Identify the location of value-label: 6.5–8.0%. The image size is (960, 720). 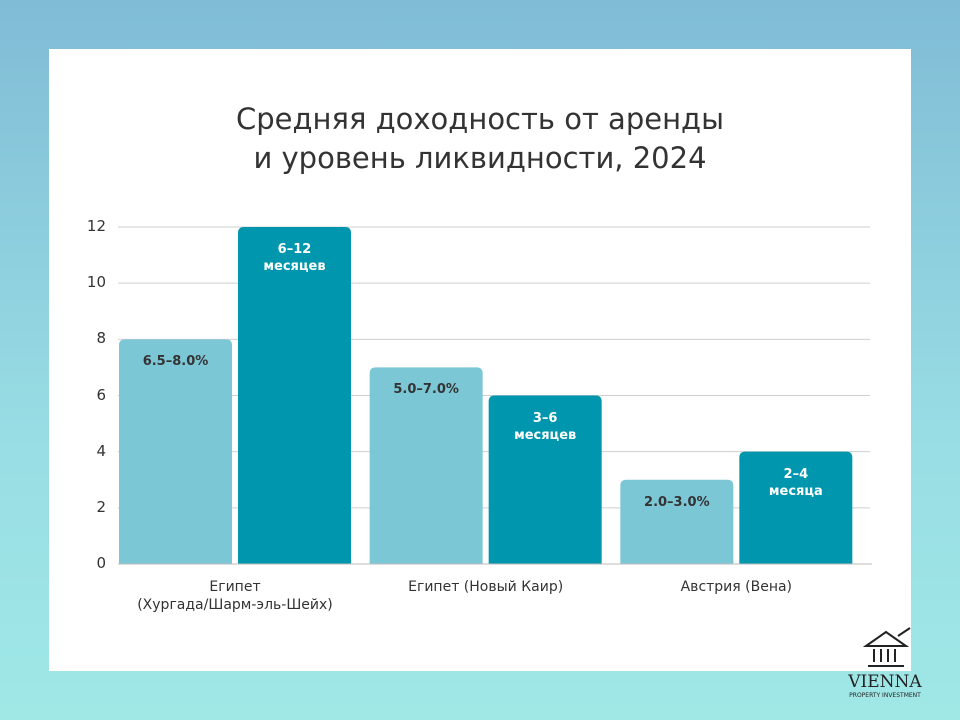
(175, 362).